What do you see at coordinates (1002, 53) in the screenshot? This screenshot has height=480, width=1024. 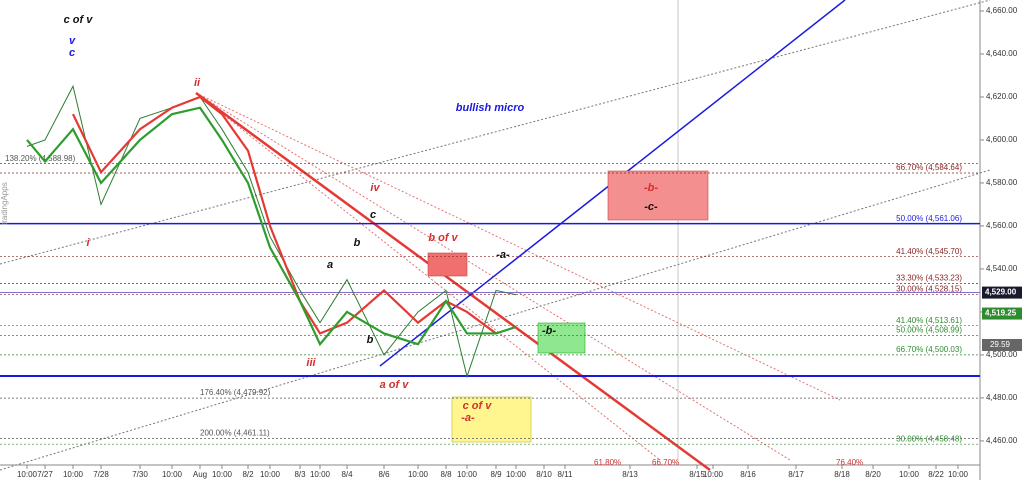 I see `y-tick-label: 4,640.00` at bounding box center [1002, 53].